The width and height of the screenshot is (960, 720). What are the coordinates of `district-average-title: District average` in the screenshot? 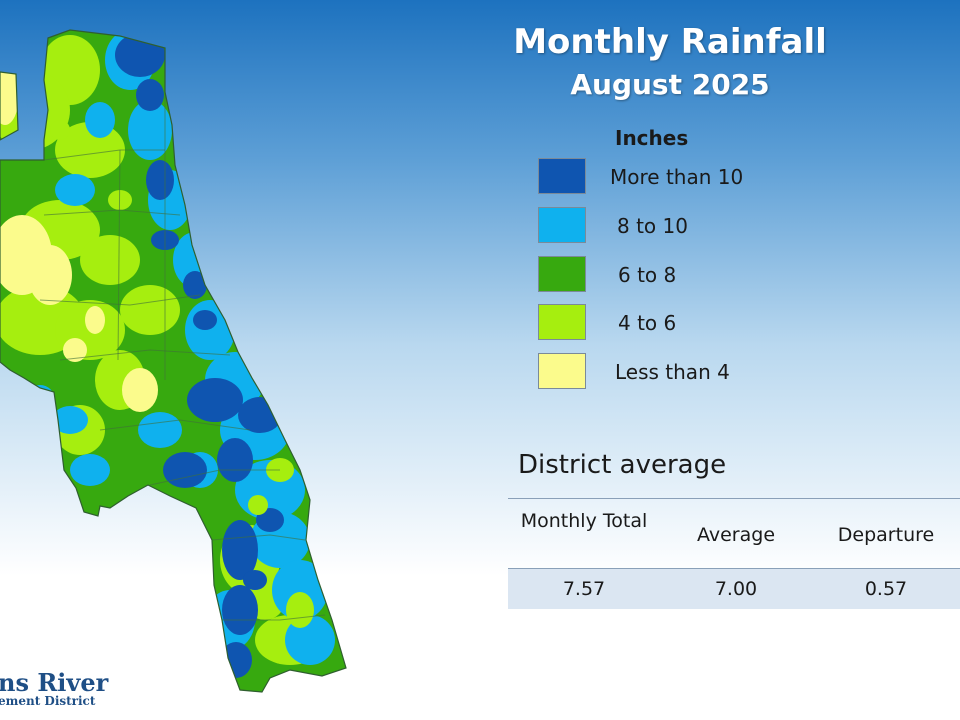 It's located at (622, 465).